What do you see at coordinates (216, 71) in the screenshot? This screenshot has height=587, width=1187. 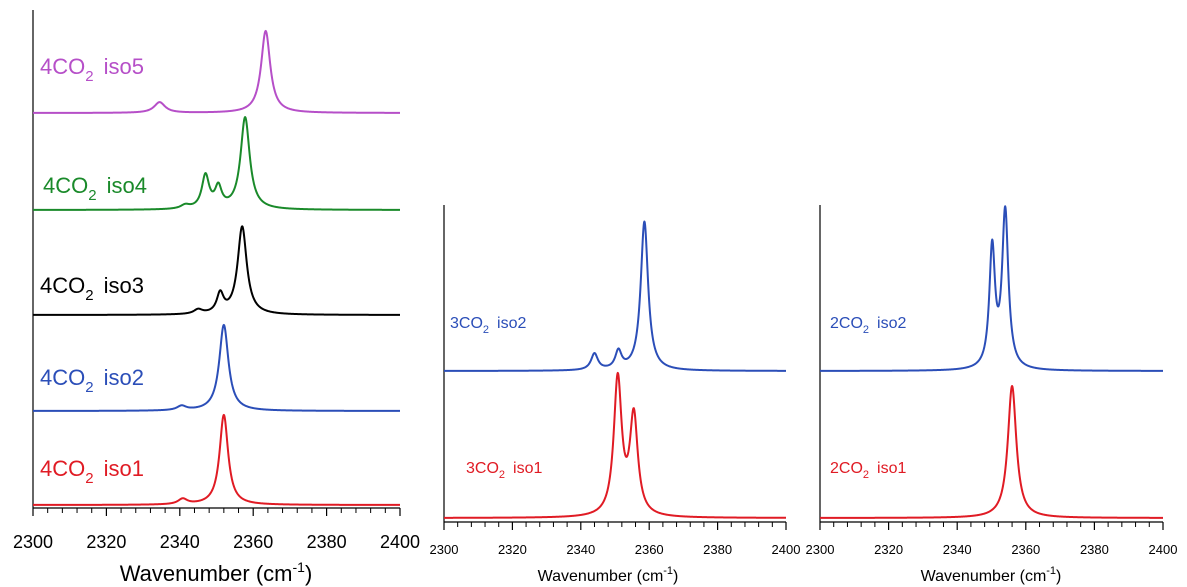 I see `series-line-4co2-iso5` at bounding box center [216, 71].